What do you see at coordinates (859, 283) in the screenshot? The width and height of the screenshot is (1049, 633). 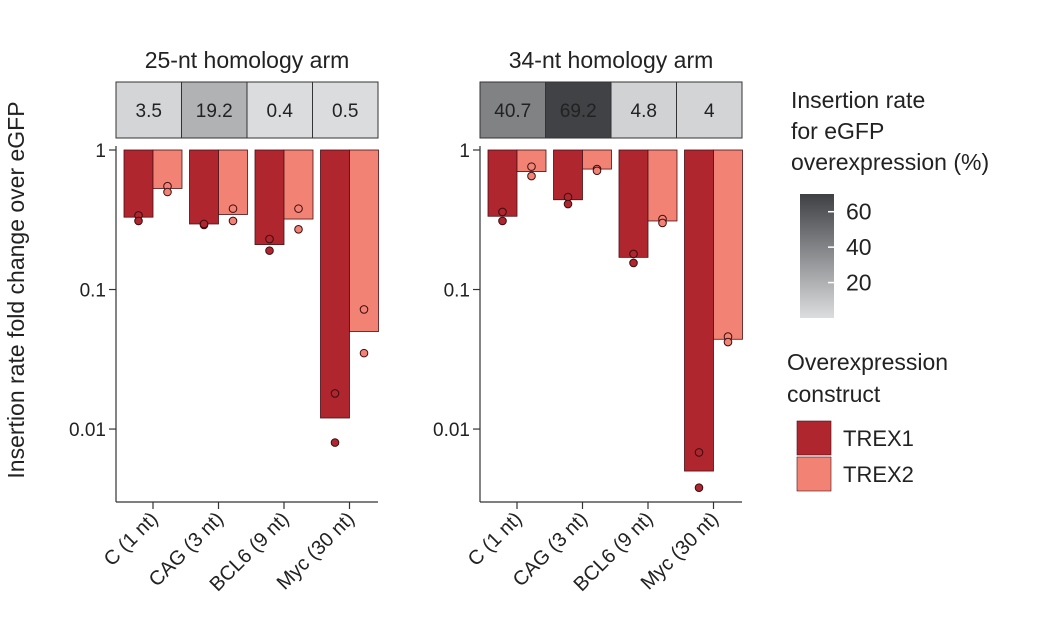 I see `heat-legend-tick-label: 20` at bounding box center [859, 283].